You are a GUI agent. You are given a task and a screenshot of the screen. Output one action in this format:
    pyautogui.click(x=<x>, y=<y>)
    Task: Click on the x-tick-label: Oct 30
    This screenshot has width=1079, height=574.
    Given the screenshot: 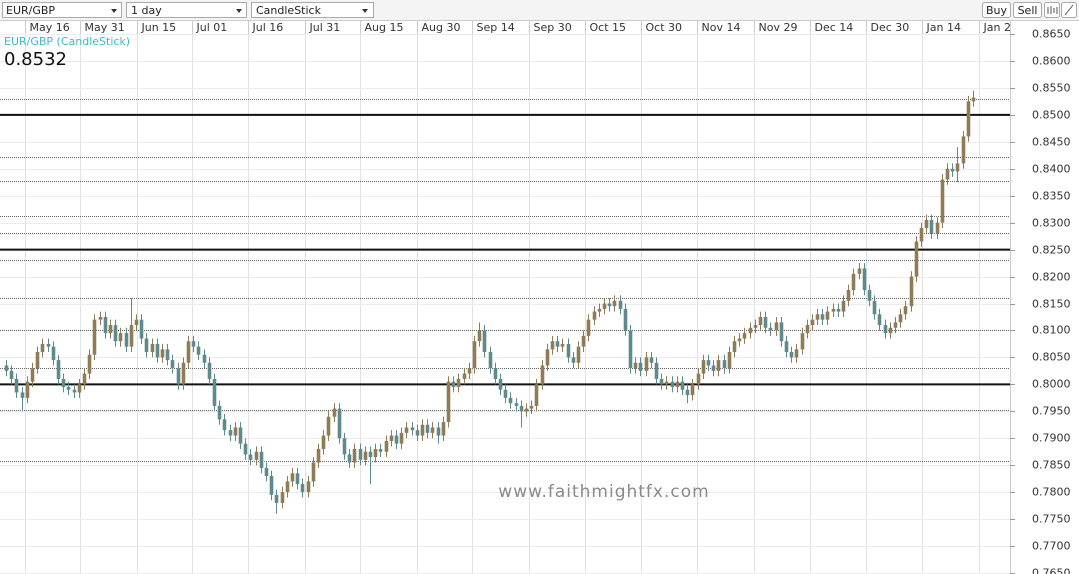 What is the action you would take?
    pyautogui.click(x=664, y=27)
    